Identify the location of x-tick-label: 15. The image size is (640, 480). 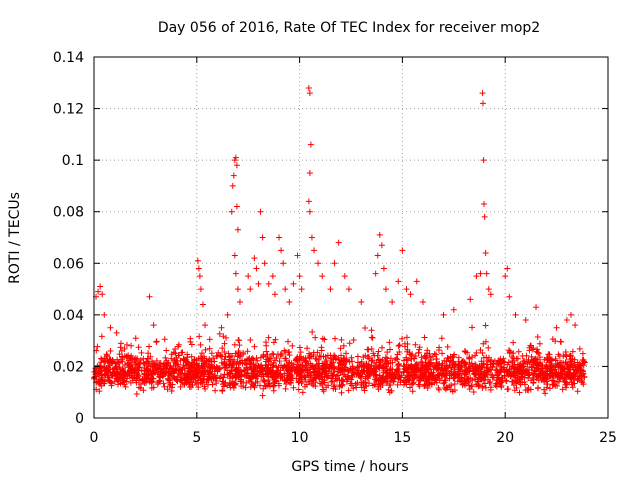
(402, 438).